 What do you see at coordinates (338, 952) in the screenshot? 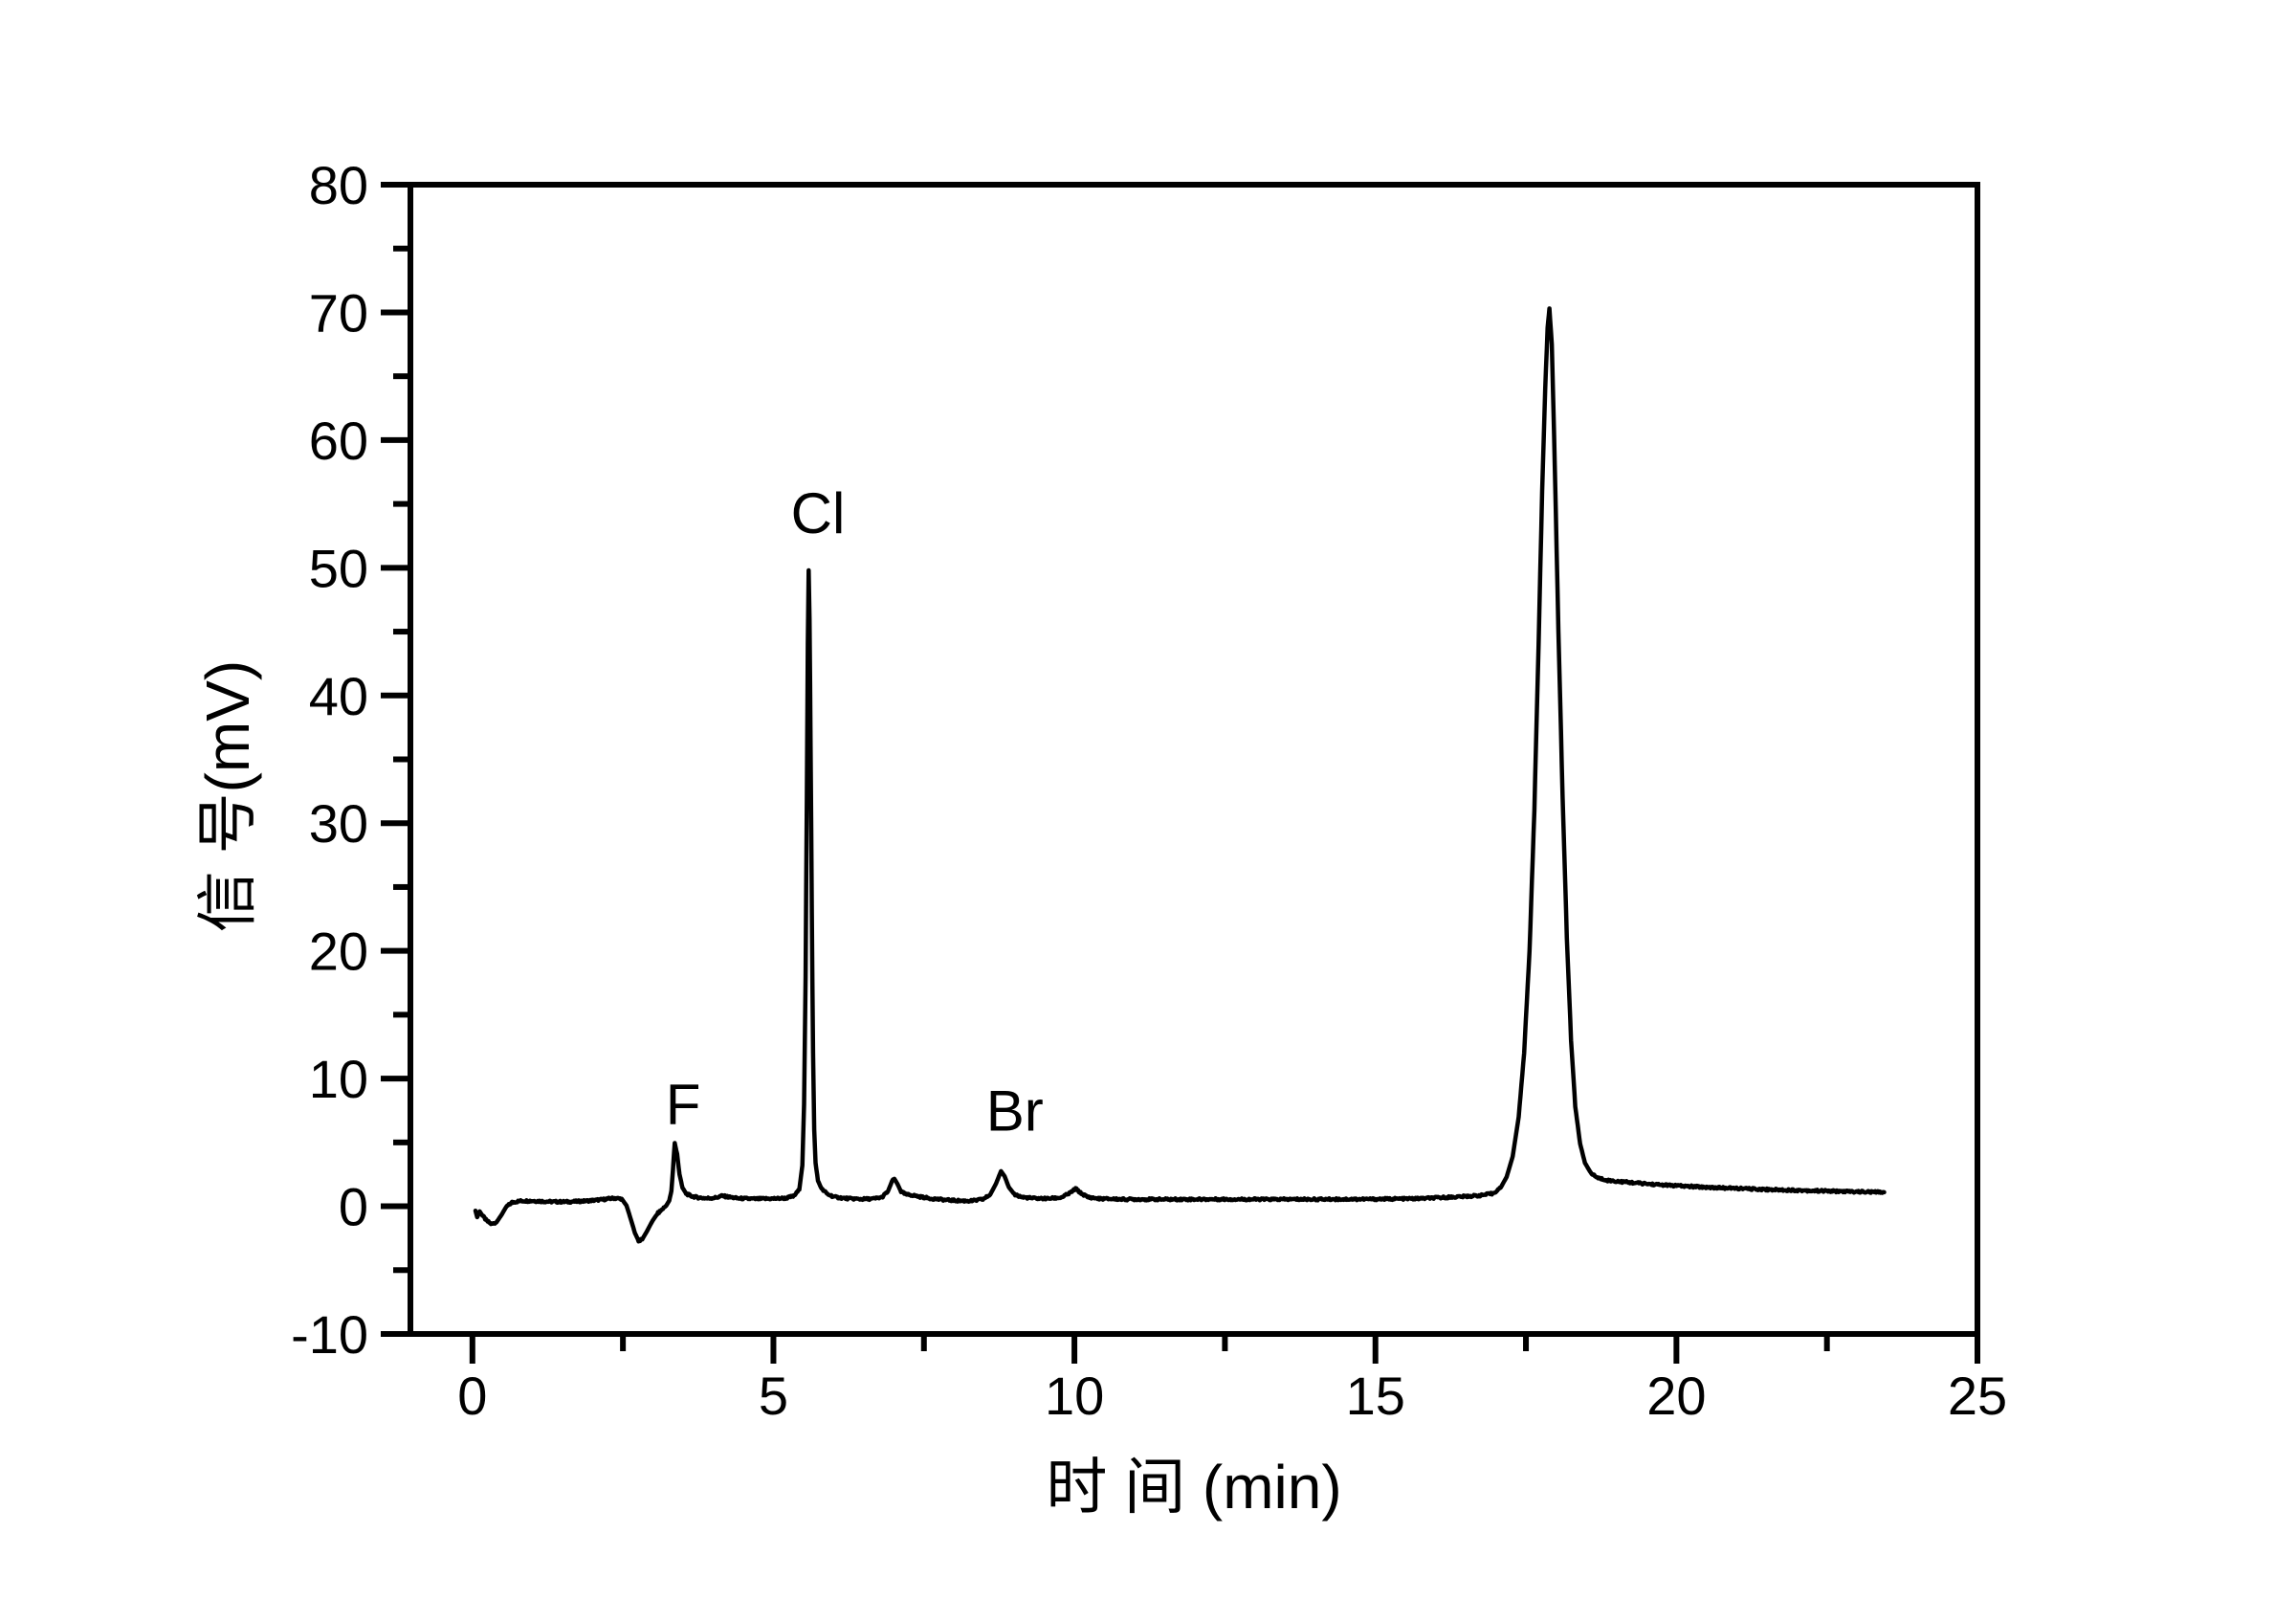
I see `y-tick-label: 20` at bounding box center [338, 952].